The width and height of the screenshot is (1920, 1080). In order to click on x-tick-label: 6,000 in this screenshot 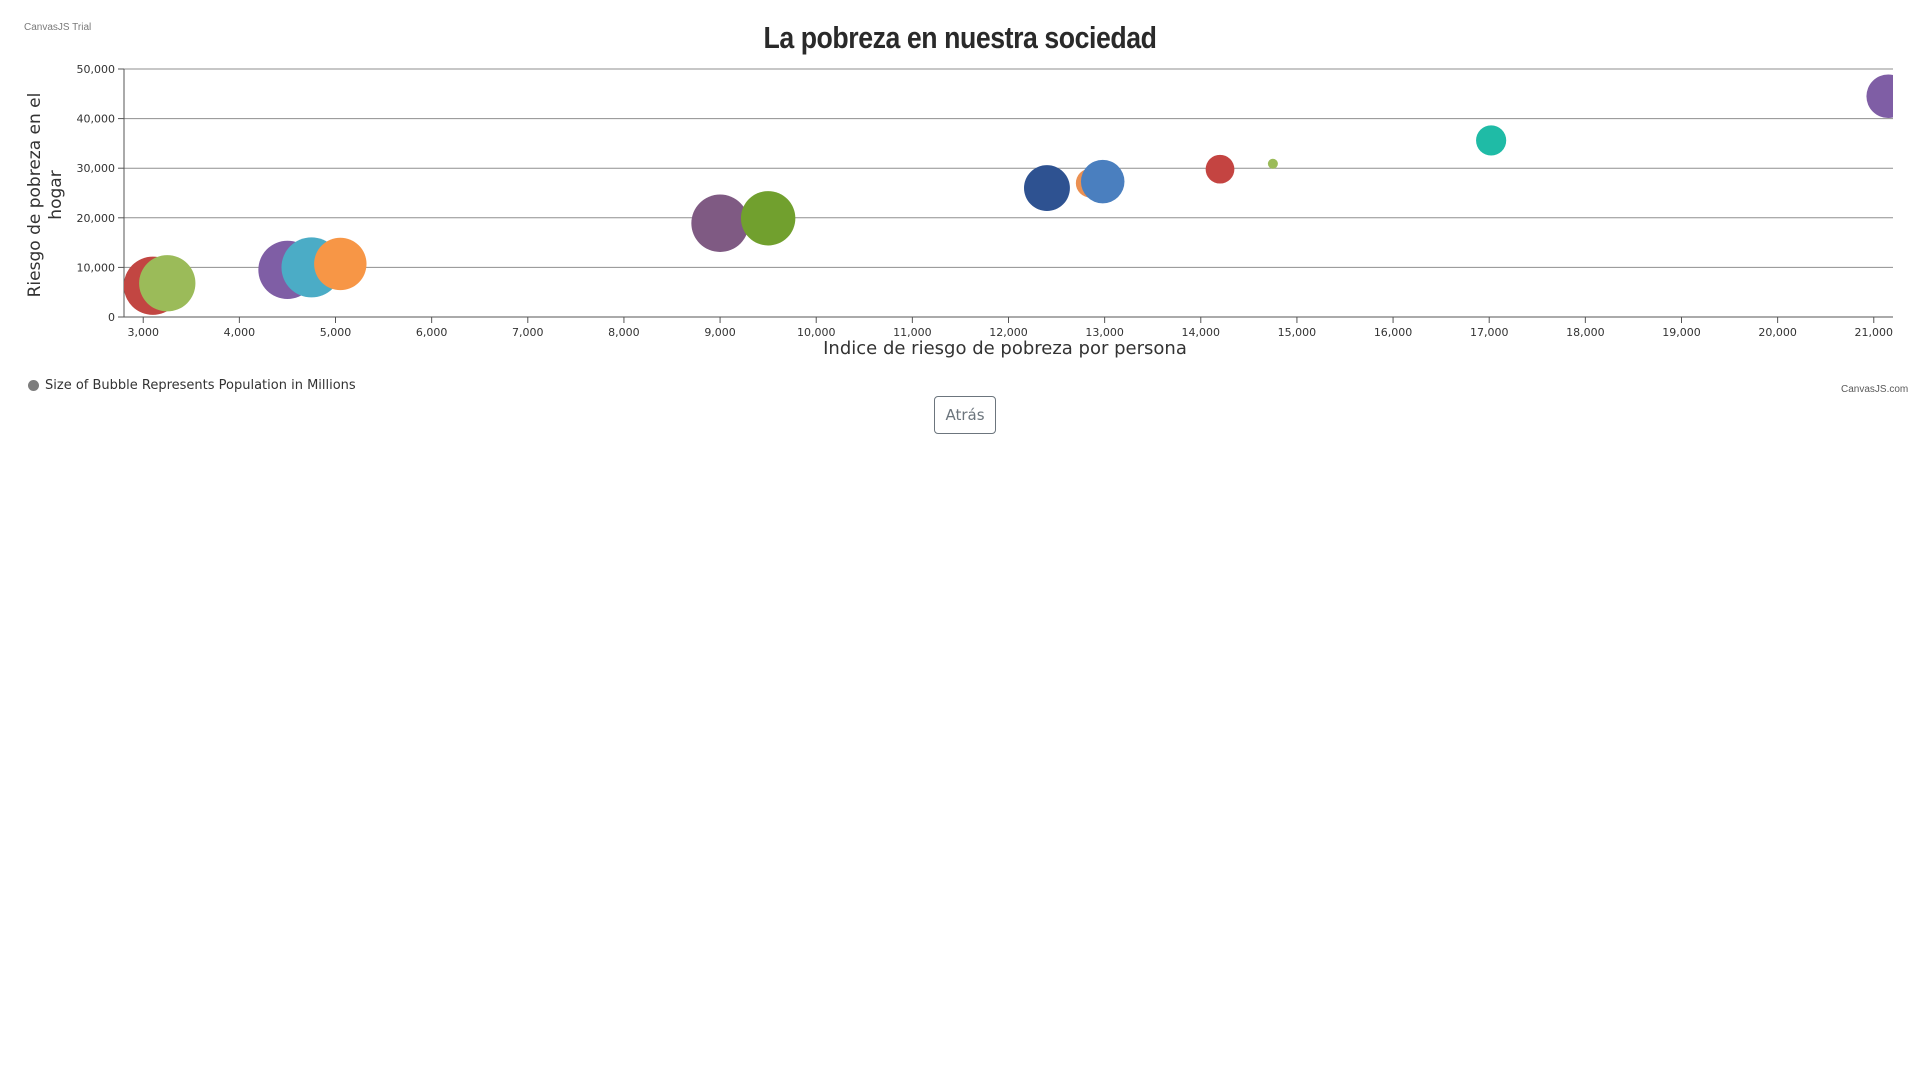, I will do `click(432, 332)`.